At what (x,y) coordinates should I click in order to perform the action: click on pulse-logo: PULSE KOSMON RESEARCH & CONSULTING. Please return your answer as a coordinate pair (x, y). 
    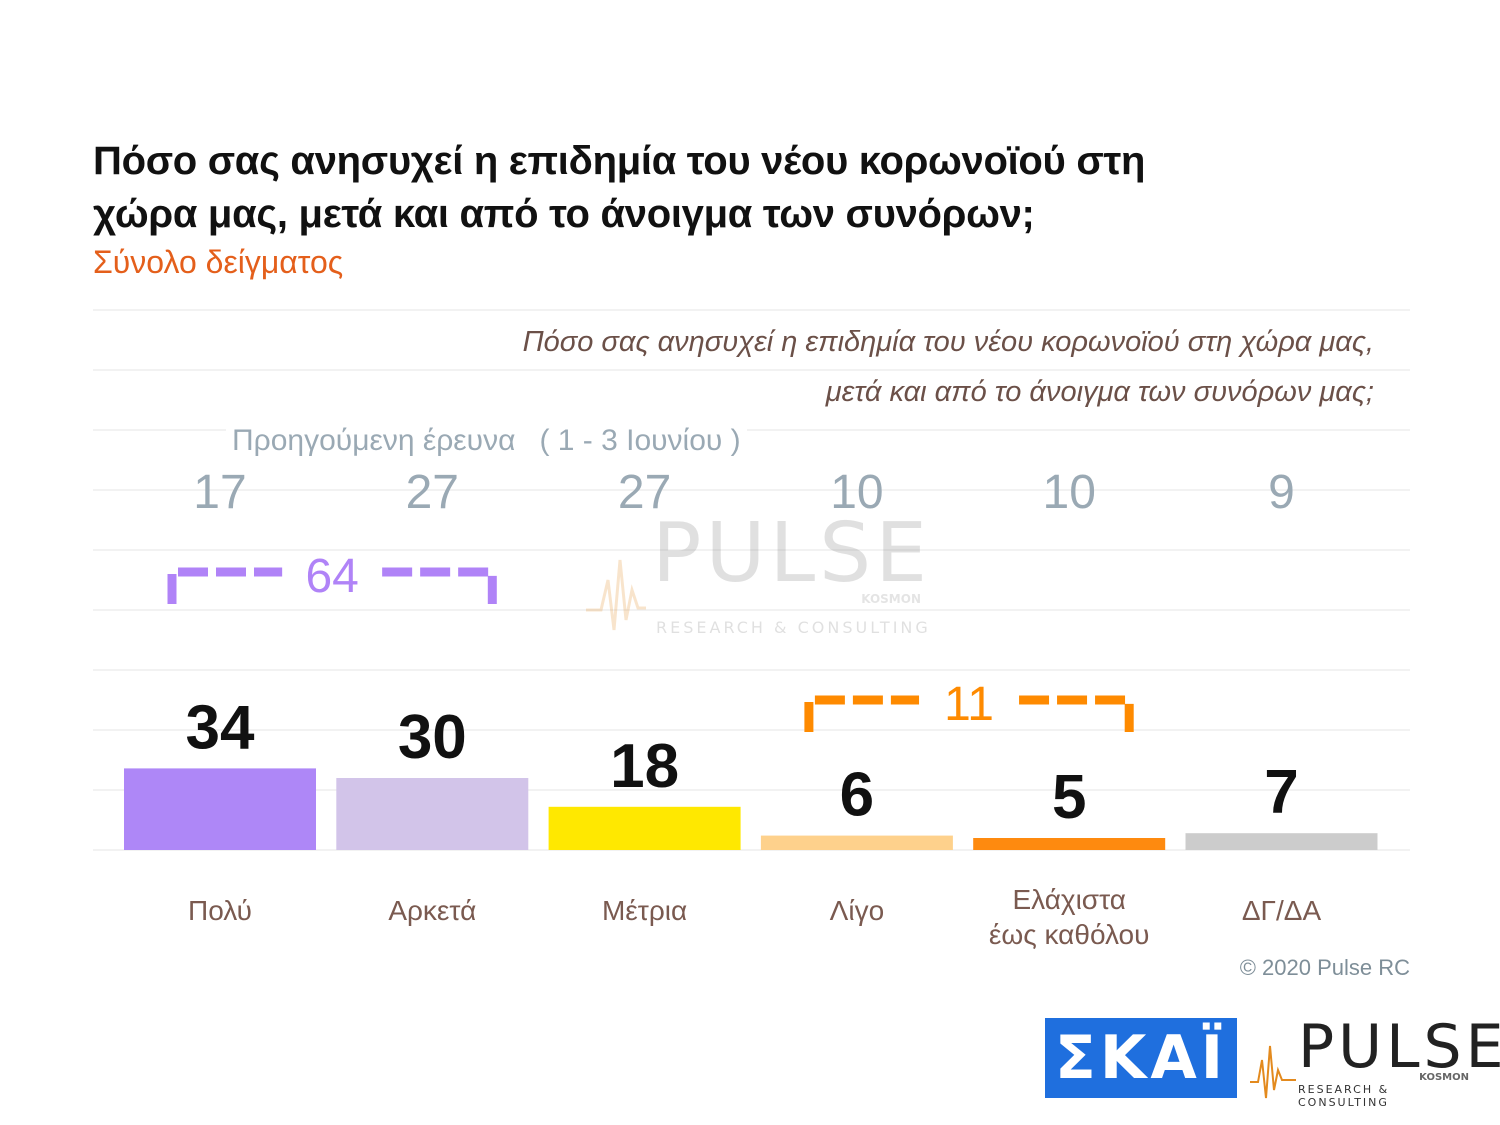
    Looking at the image, I should click on (1375, 1060).